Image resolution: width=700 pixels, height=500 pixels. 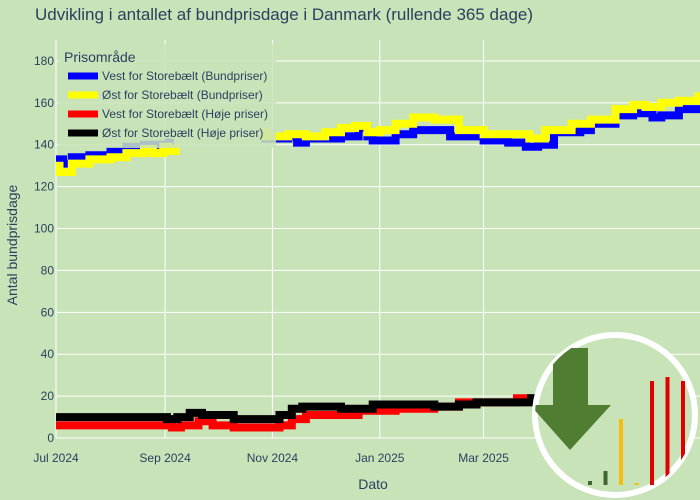 What do you see at coordinates (44, 61) in the screenshot?
I see `y-tick-label: 180` at bounding box center [44, 61].